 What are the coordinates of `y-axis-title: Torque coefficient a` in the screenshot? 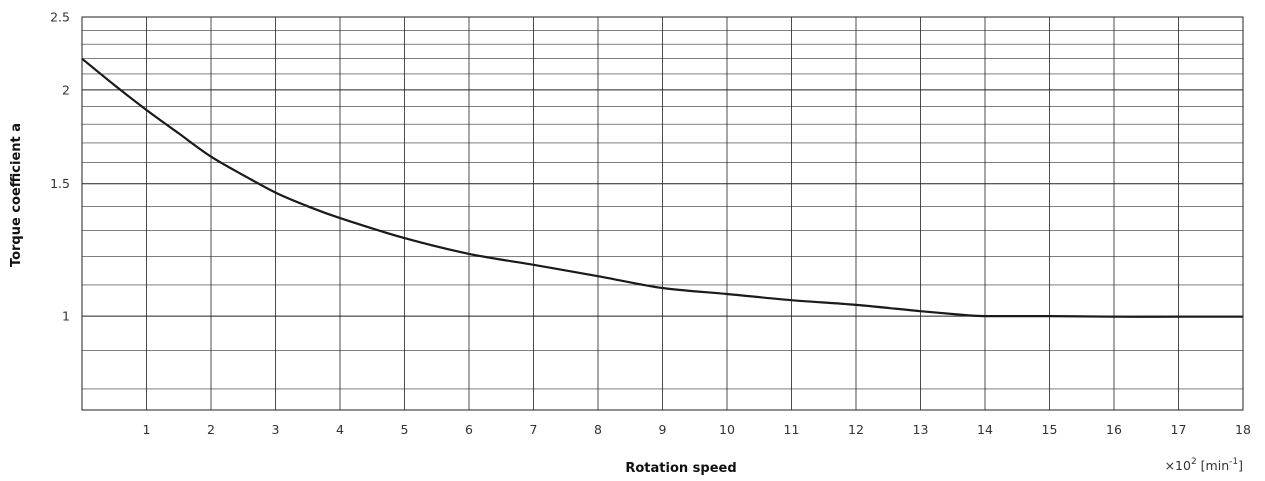 It's located at (16, 195).